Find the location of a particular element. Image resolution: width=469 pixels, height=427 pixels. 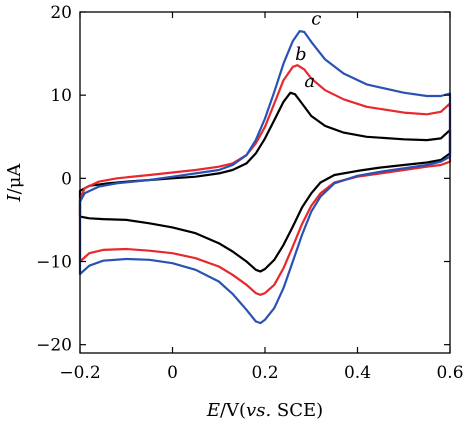

series-label-c: c is located at coordinates (316, 18).